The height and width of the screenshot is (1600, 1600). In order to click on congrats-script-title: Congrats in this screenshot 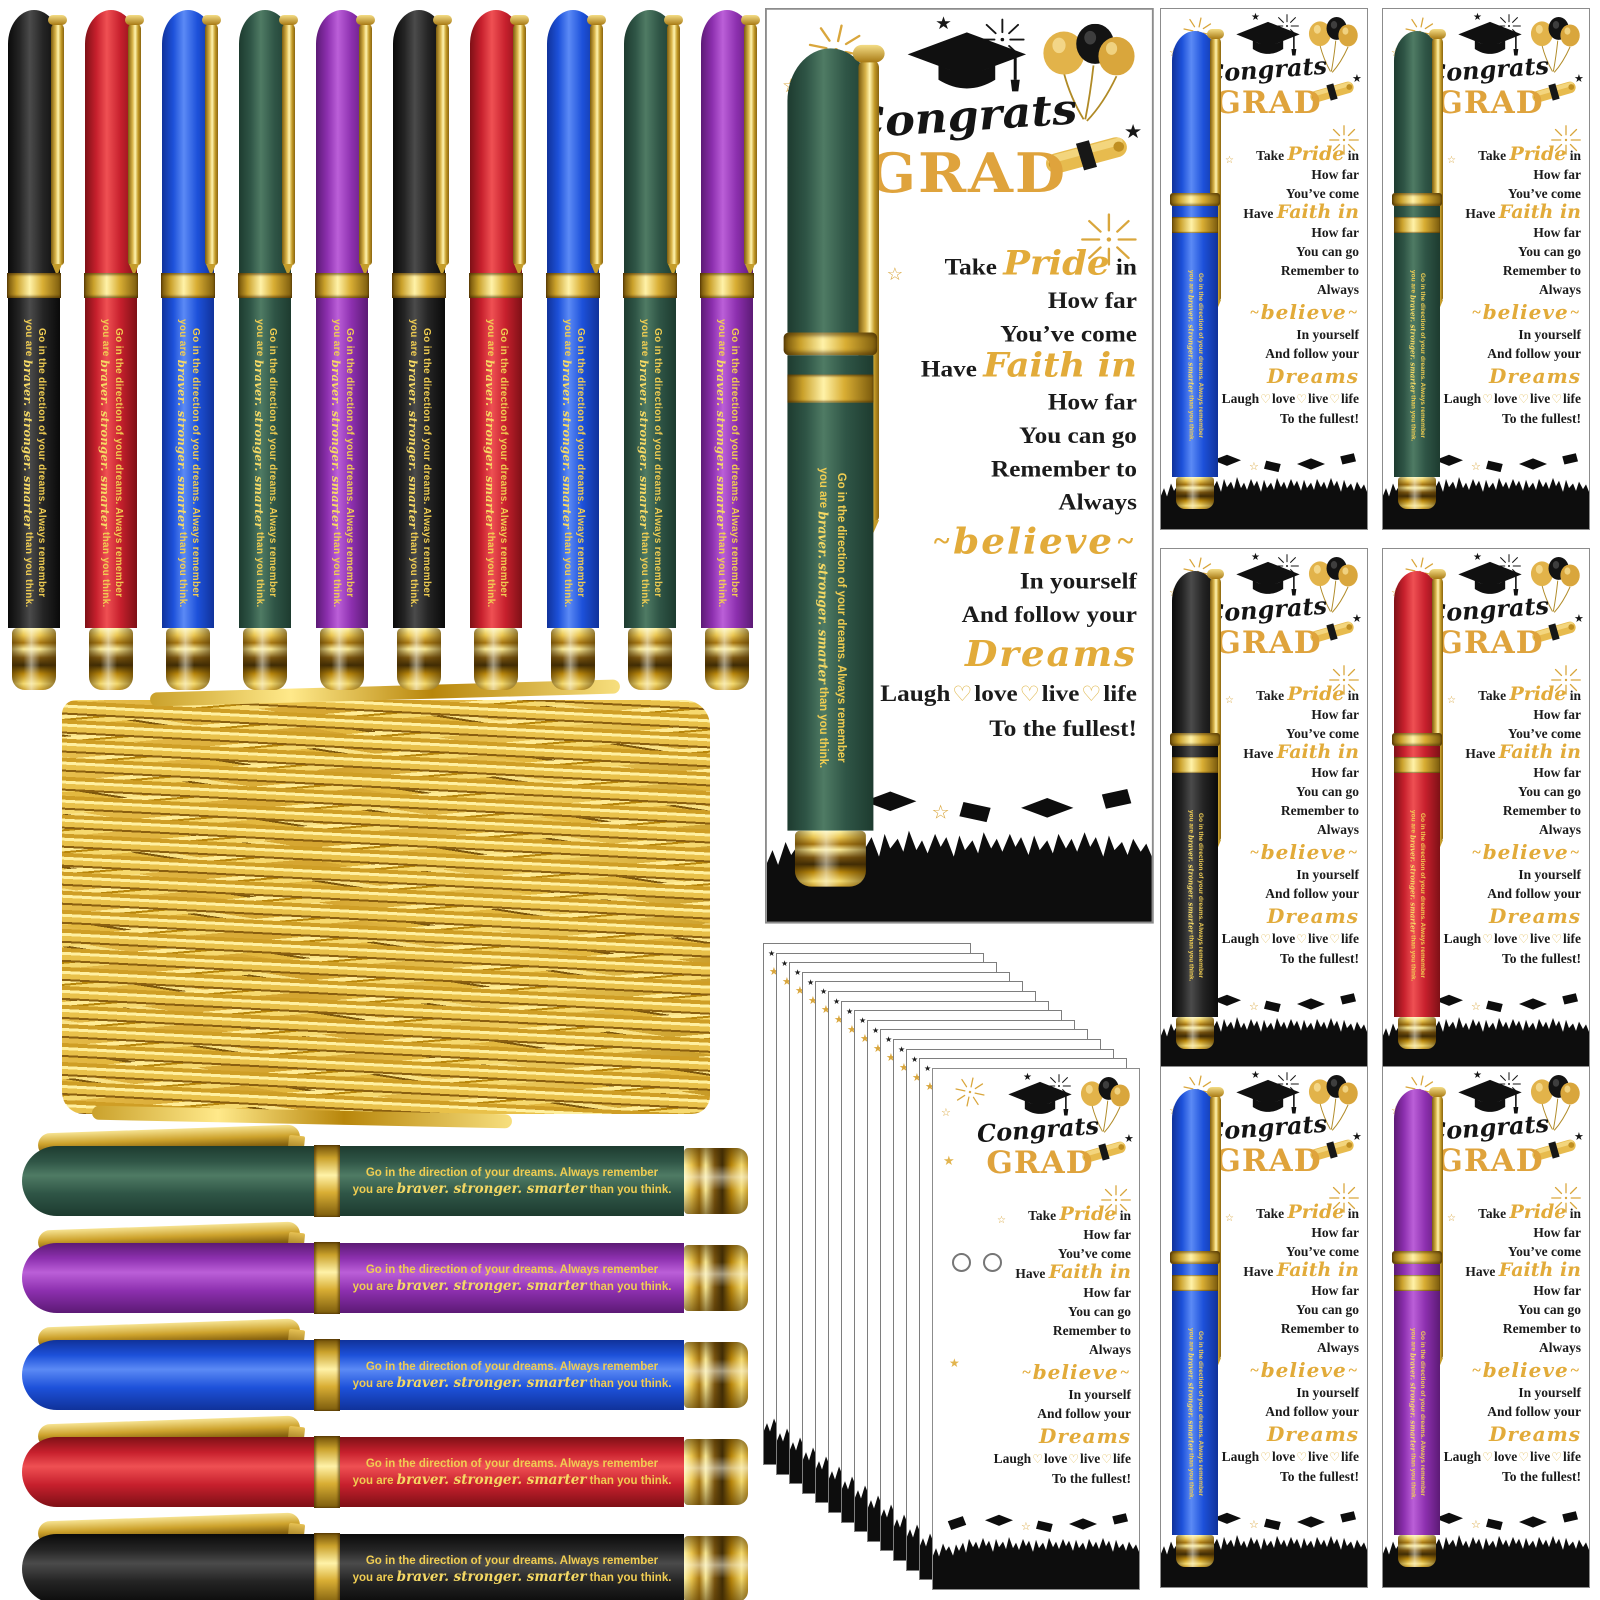, I will do `click(1038, 1129)`.